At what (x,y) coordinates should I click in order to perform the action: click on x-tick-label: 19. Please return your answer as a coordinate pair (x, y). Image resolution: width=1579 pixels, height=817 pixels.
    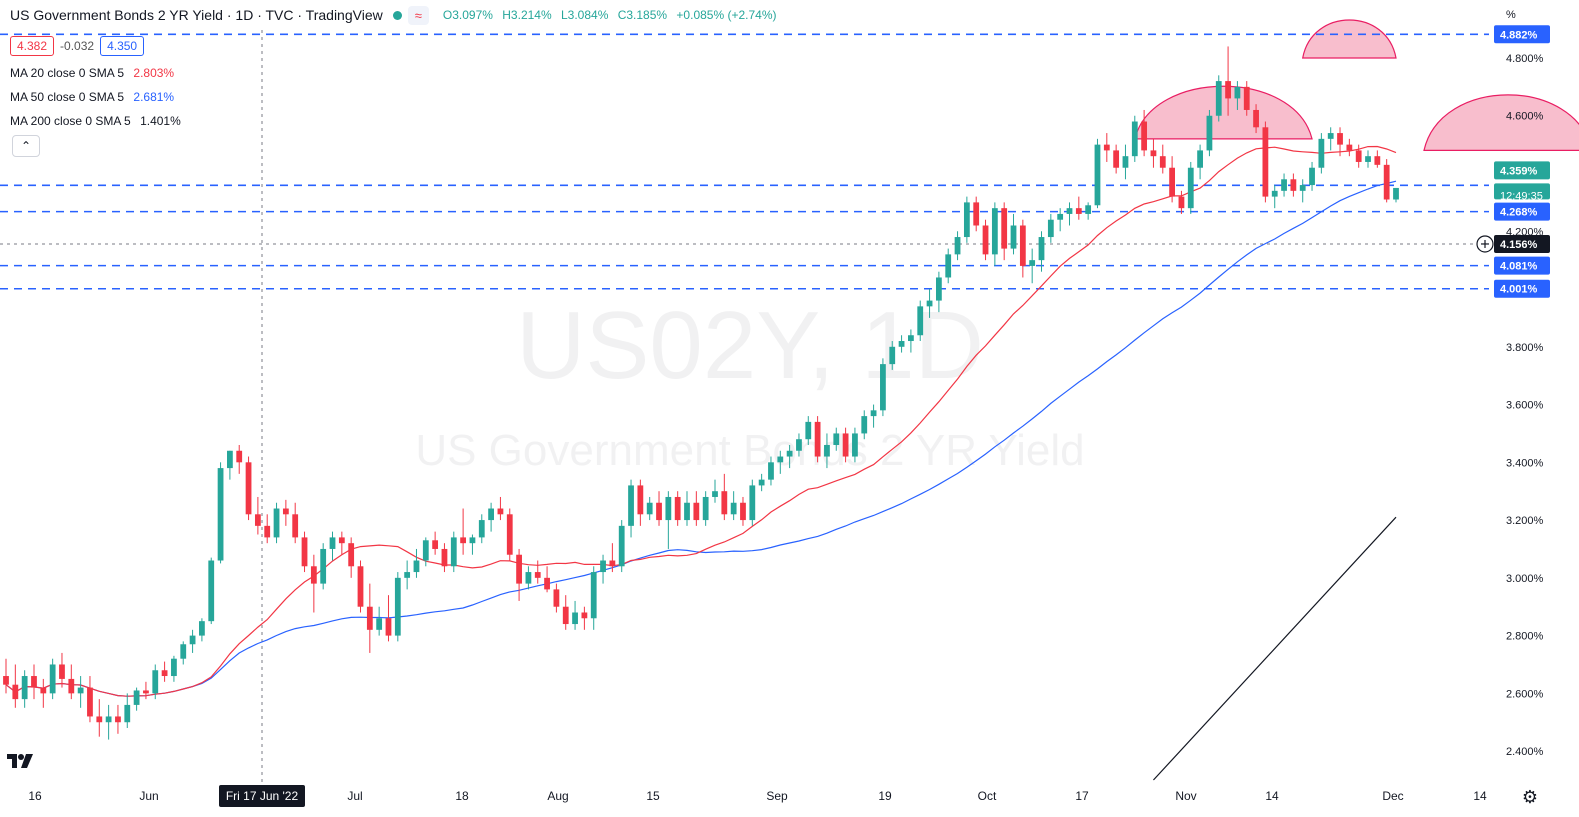
    Looking at the image, I should click on (885, 796).